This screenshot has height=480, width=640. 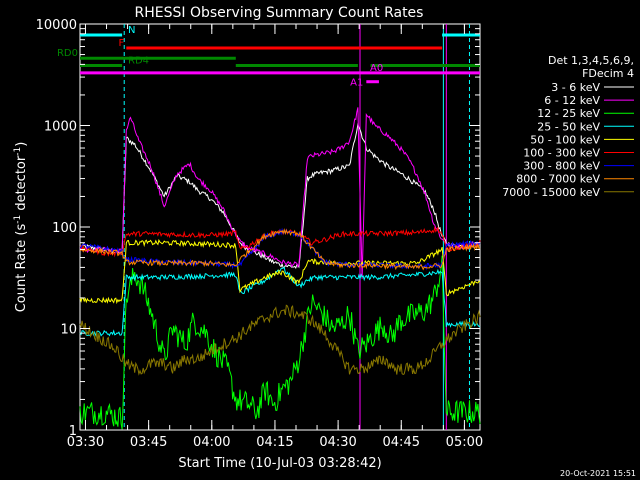 I want to click on x-tick-label-5: 04:45, so click(x=401, y=442).